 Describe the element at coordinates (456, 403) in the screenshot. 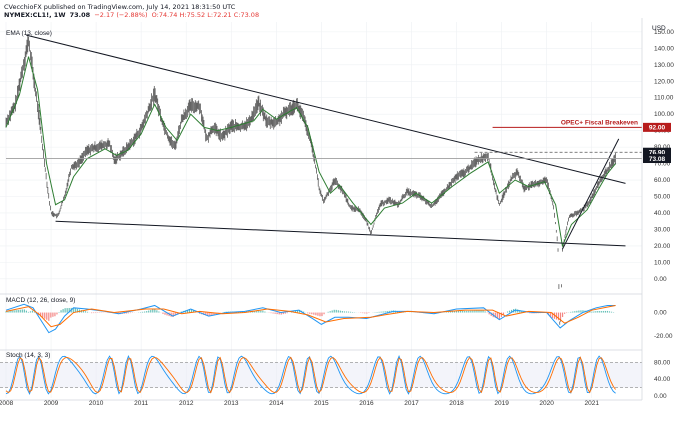

I see `x-tick-label: 2018` at that location.